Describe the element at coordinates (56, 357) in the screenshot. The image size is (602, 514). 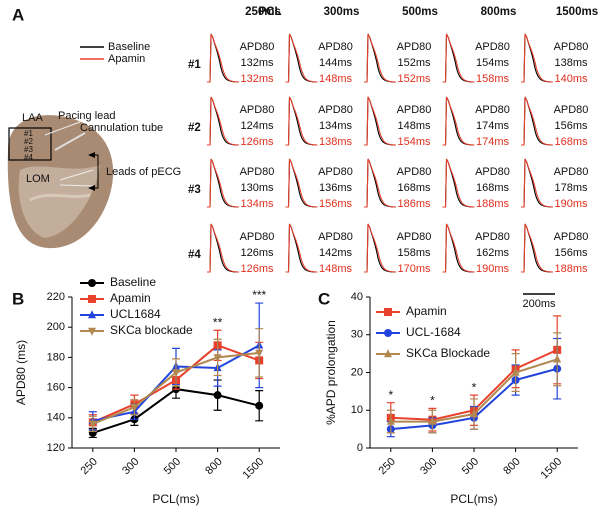
I see `y-tick-label: 180` at that location.